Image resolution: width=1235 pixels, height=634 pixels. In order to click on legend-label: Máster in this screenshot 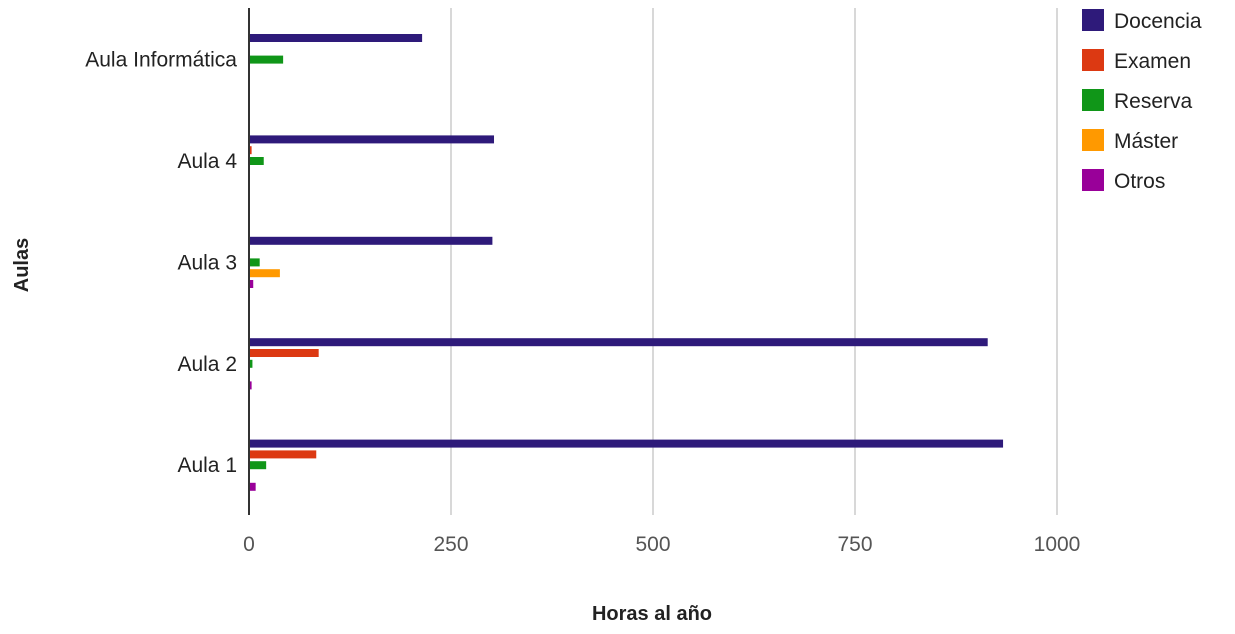, I will do `click(1146, 141)`.